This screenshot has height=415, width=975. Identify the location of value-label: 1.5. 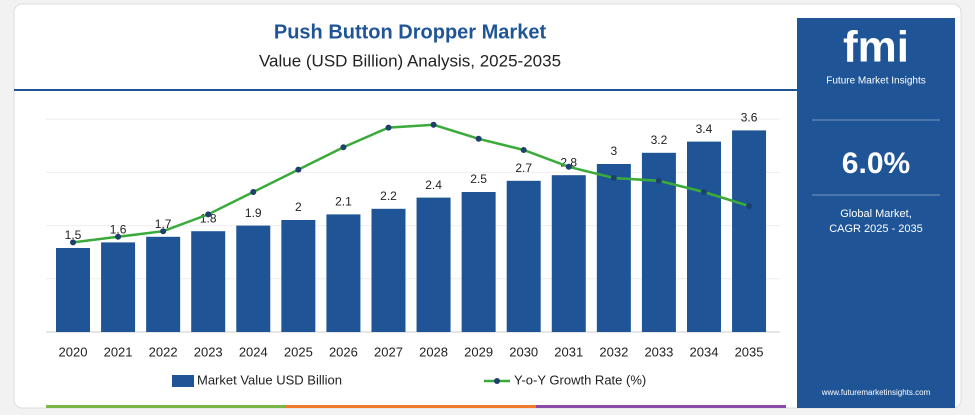
(73, 235).